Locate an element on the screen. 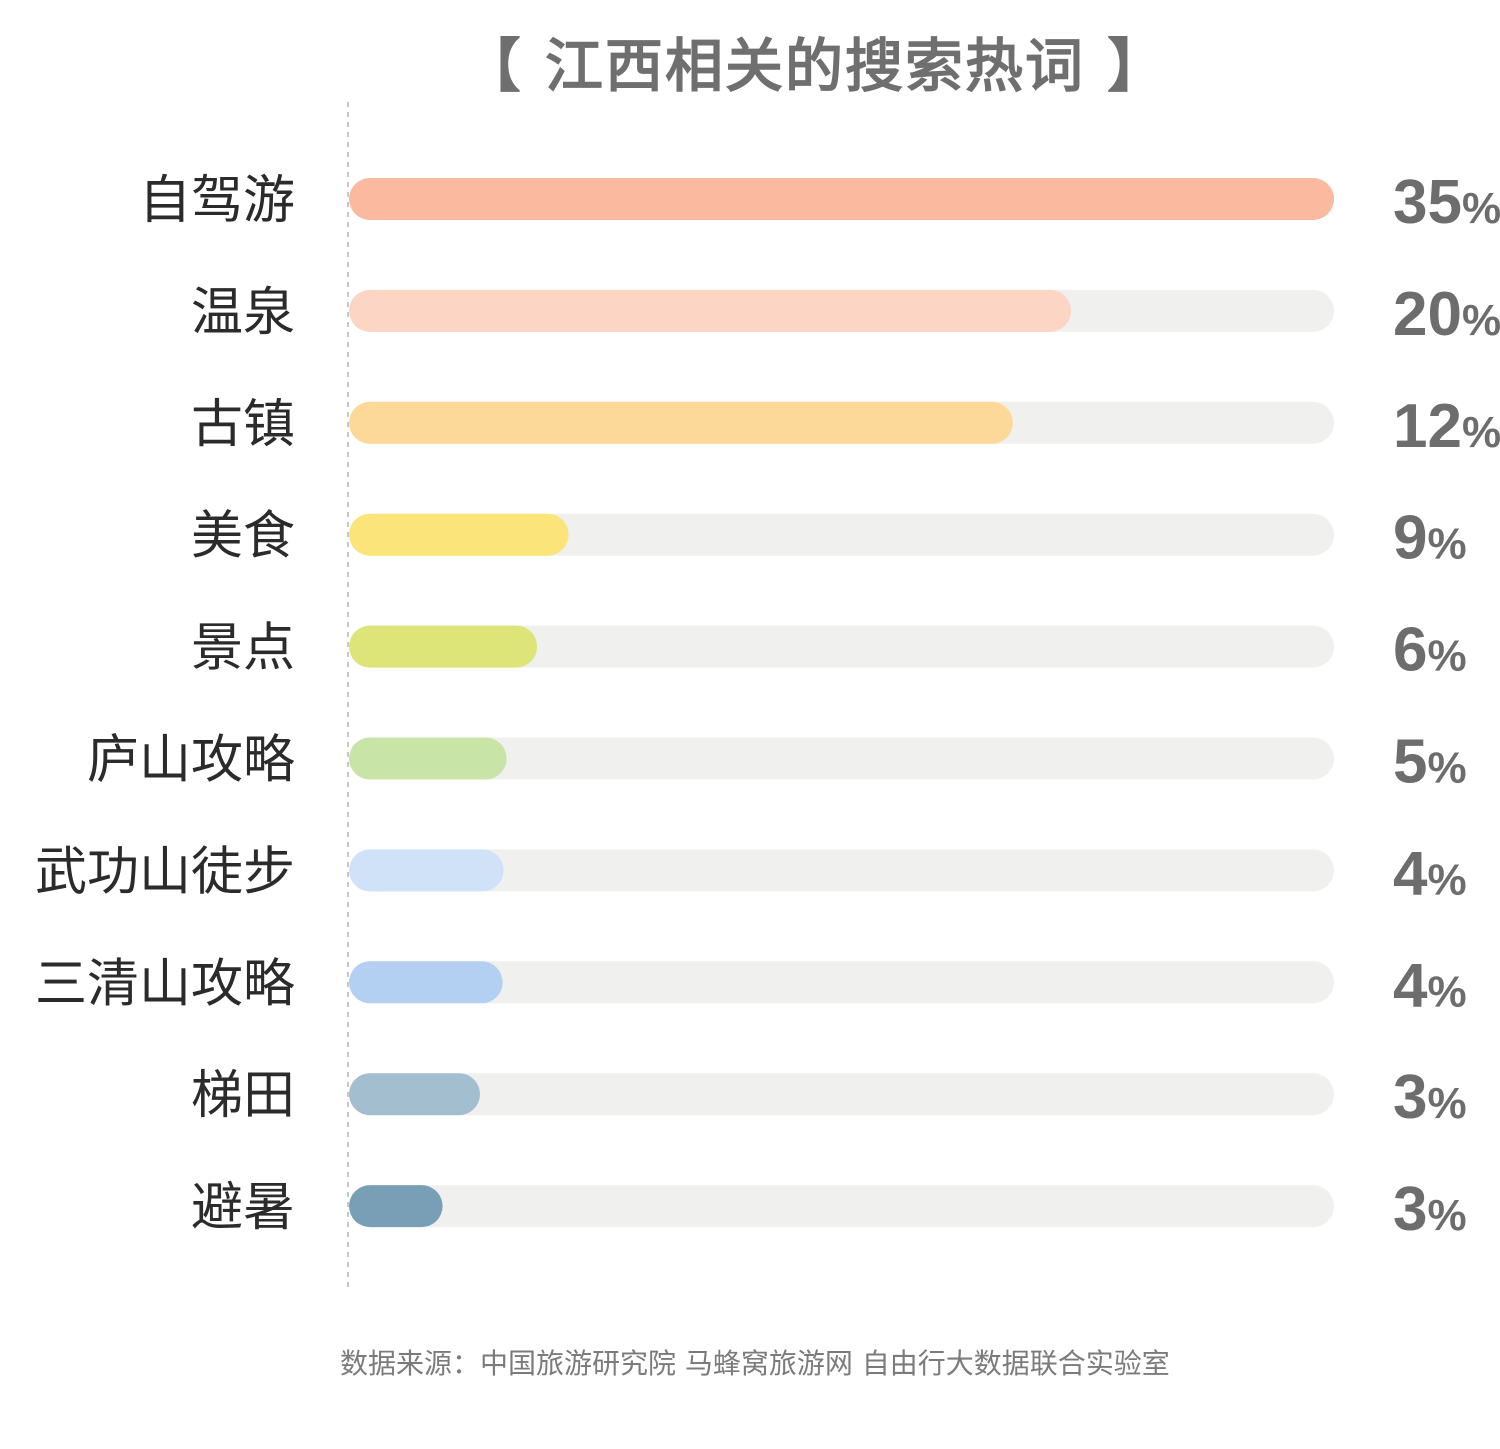  category-label: 景点 is located at coordinates (243, 649).